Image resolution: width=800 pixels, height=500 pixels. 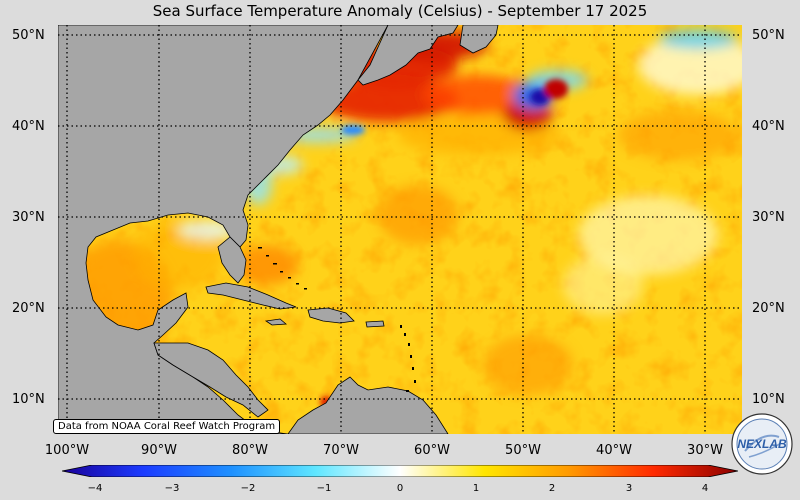 I want to click on data-credit-label: Data from NOAA Coral Reef Watch Program, so click(x=167, y=426).